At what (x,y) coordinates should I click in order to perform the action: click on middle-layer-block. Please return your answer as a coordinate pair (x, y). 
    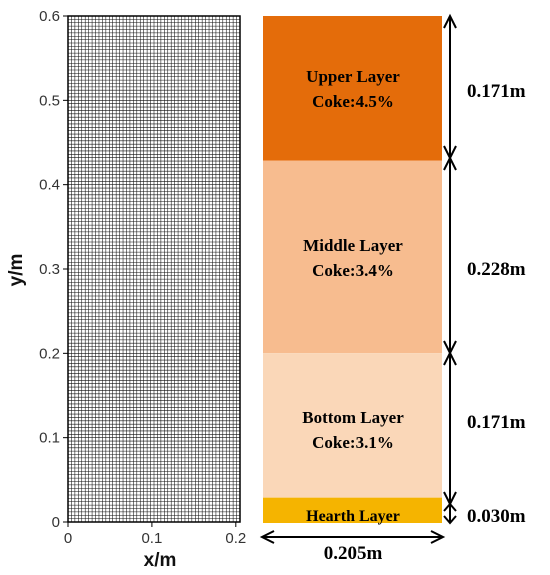
    Looking at the image, I should click on (352, 257).